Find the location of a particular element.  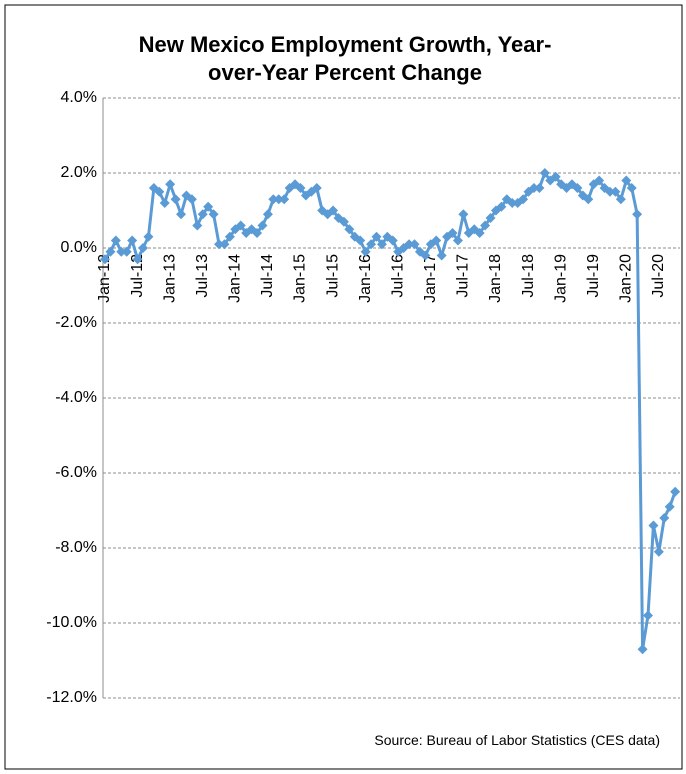

x-tick-label: Jan-17 is located at coordinates (430, 278).